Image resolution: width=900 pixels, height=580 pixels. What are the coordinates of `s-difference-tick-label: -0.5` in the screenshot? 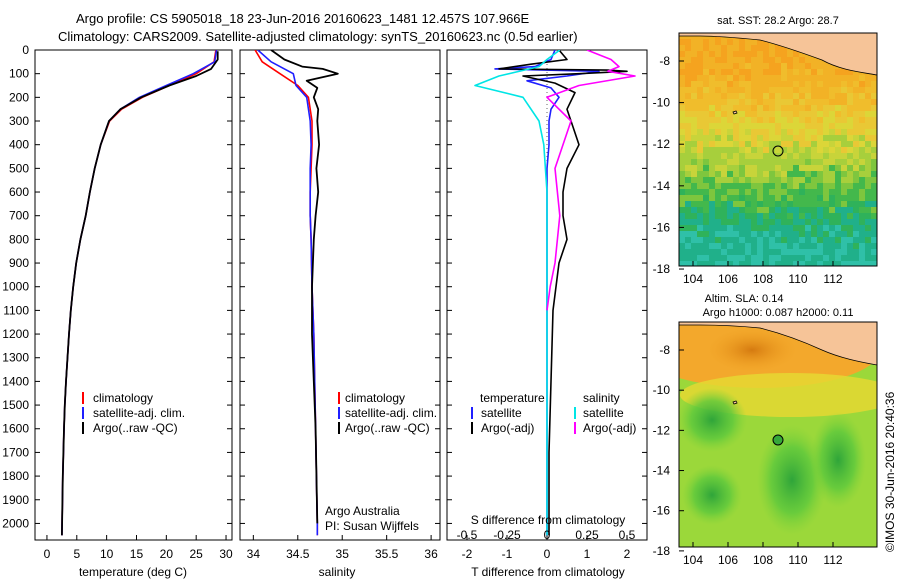 It's located at (467, 535).